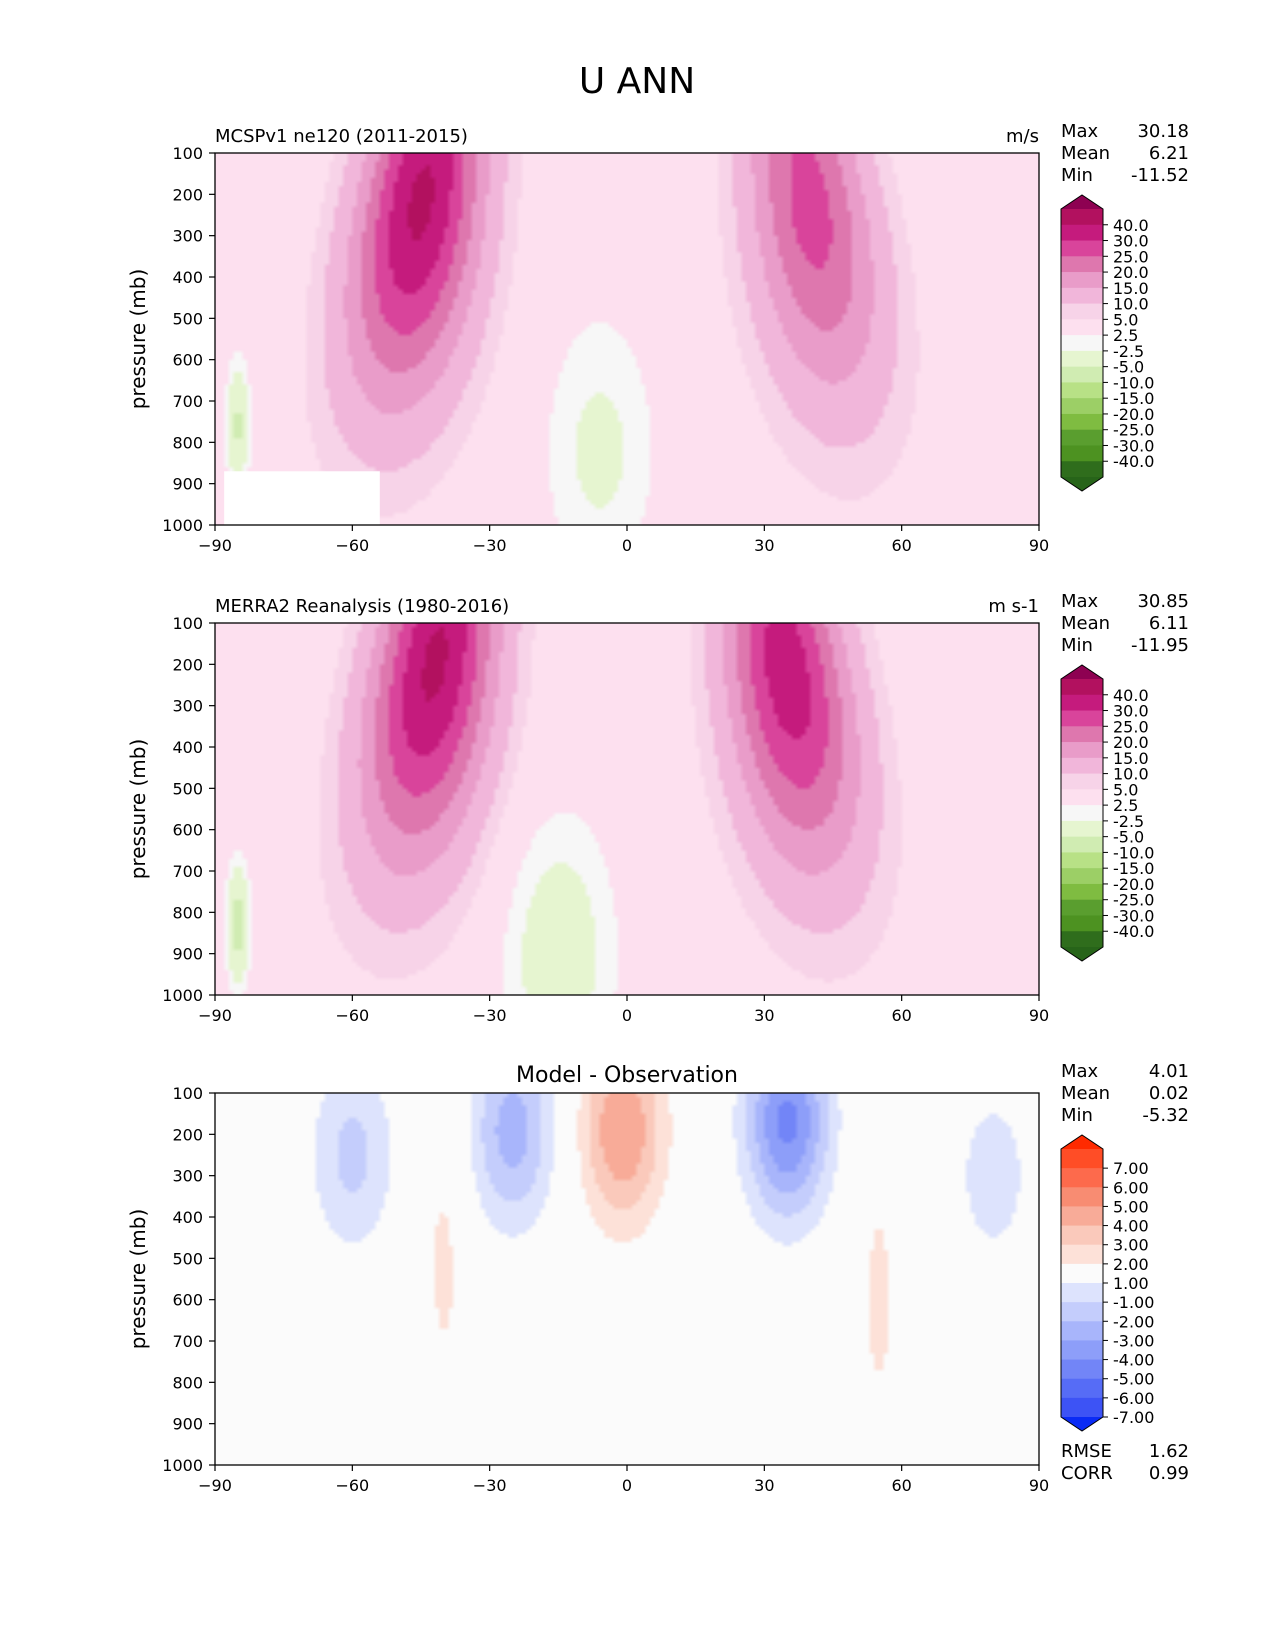  I want to click on stat-value: -11.95, so click(1160, 645).